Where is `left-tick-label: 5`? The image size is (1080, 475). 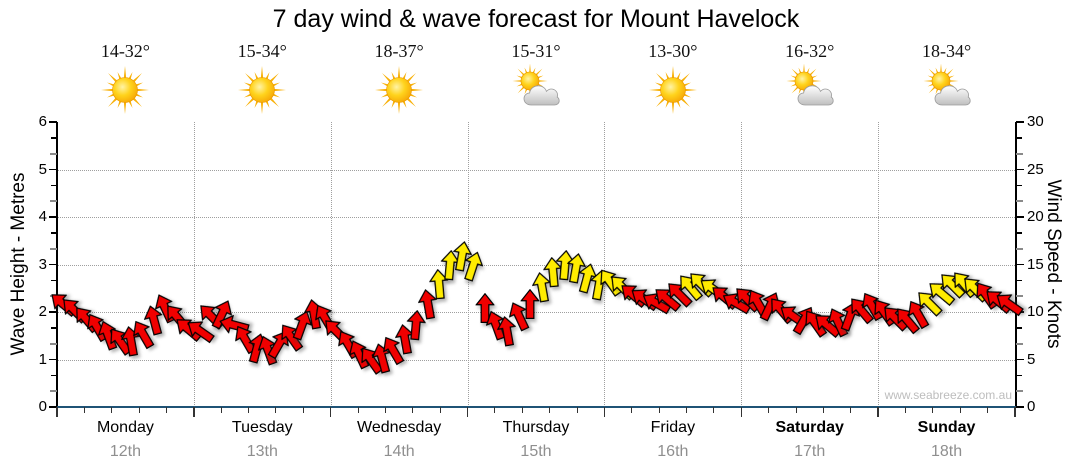
left-tick-label: 5 is located at coordinates (42, 169).